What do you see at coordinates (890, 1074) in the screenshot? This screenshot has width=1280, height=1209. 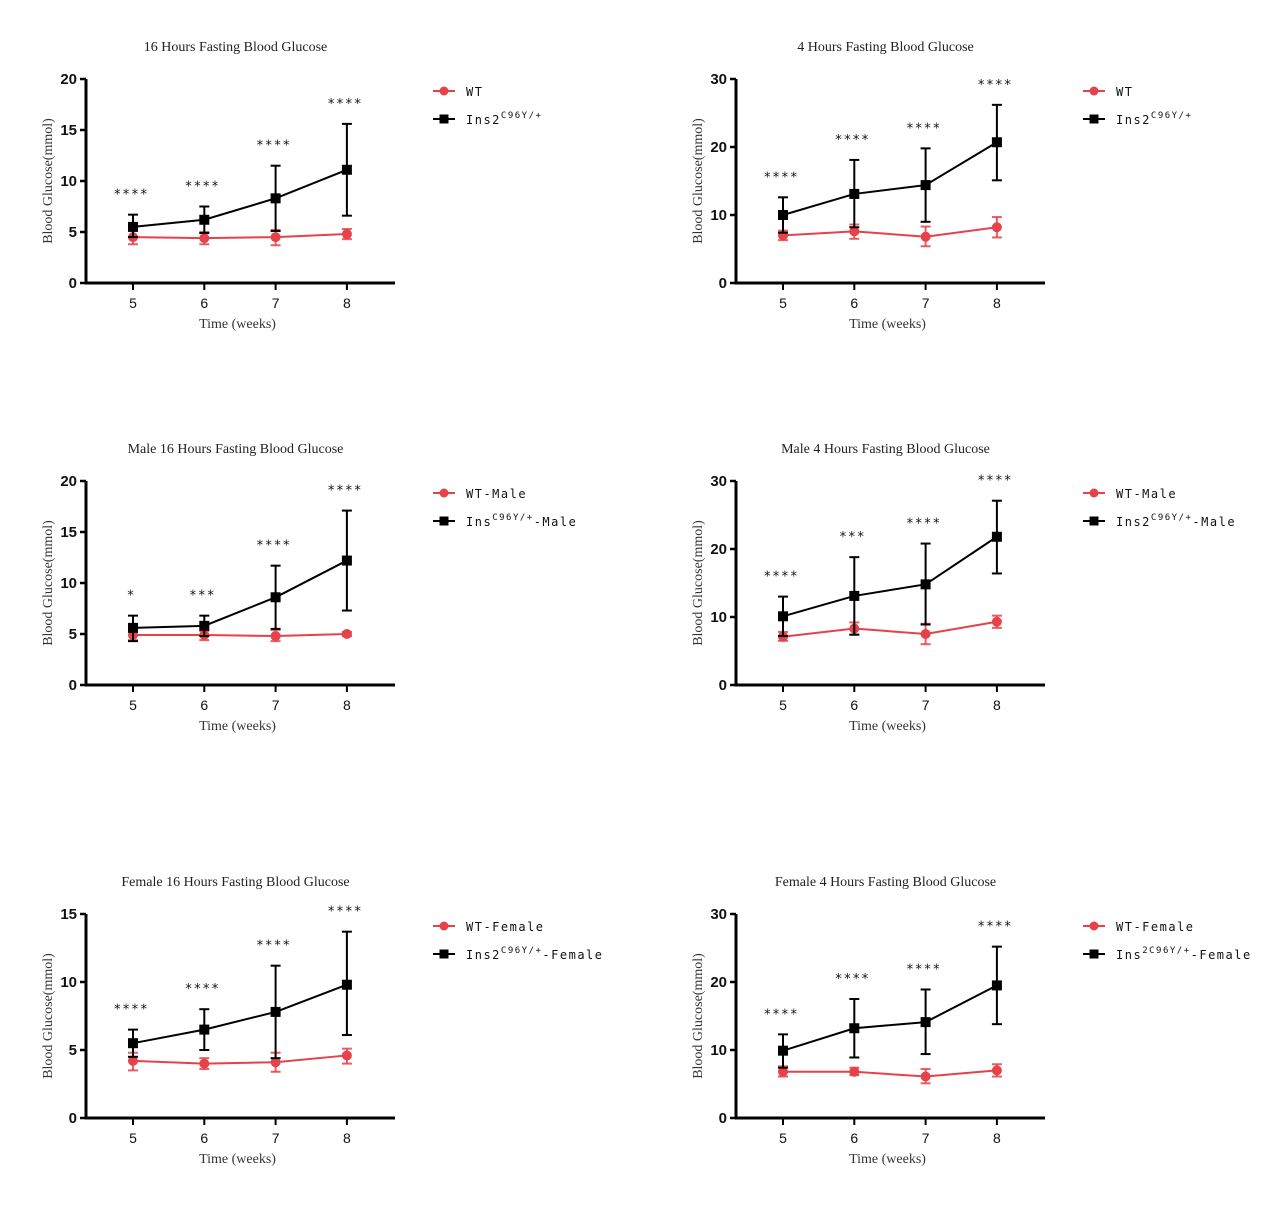 I see `series-wt` at bounding box center [890, 1074].